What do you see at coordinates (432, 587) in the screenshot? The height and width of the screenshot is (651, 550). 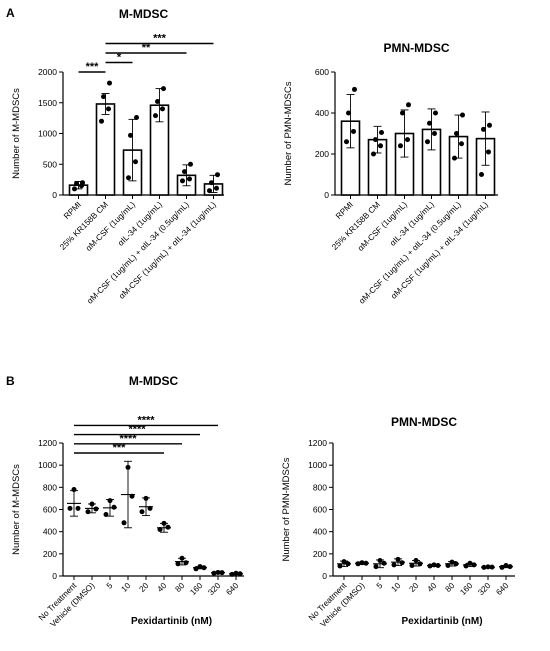 I see `x-tick-label: 40` at bounding box center [432, 587].